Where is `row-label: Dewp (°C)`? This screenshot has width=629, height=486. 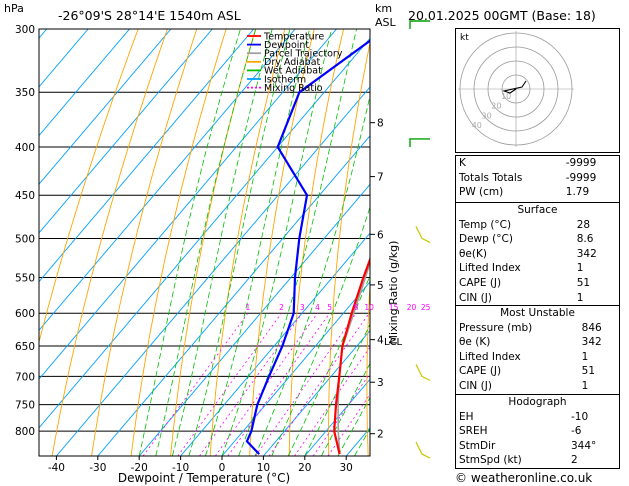
row-label: Dewp (°C) is located at coordinates (486, 239).